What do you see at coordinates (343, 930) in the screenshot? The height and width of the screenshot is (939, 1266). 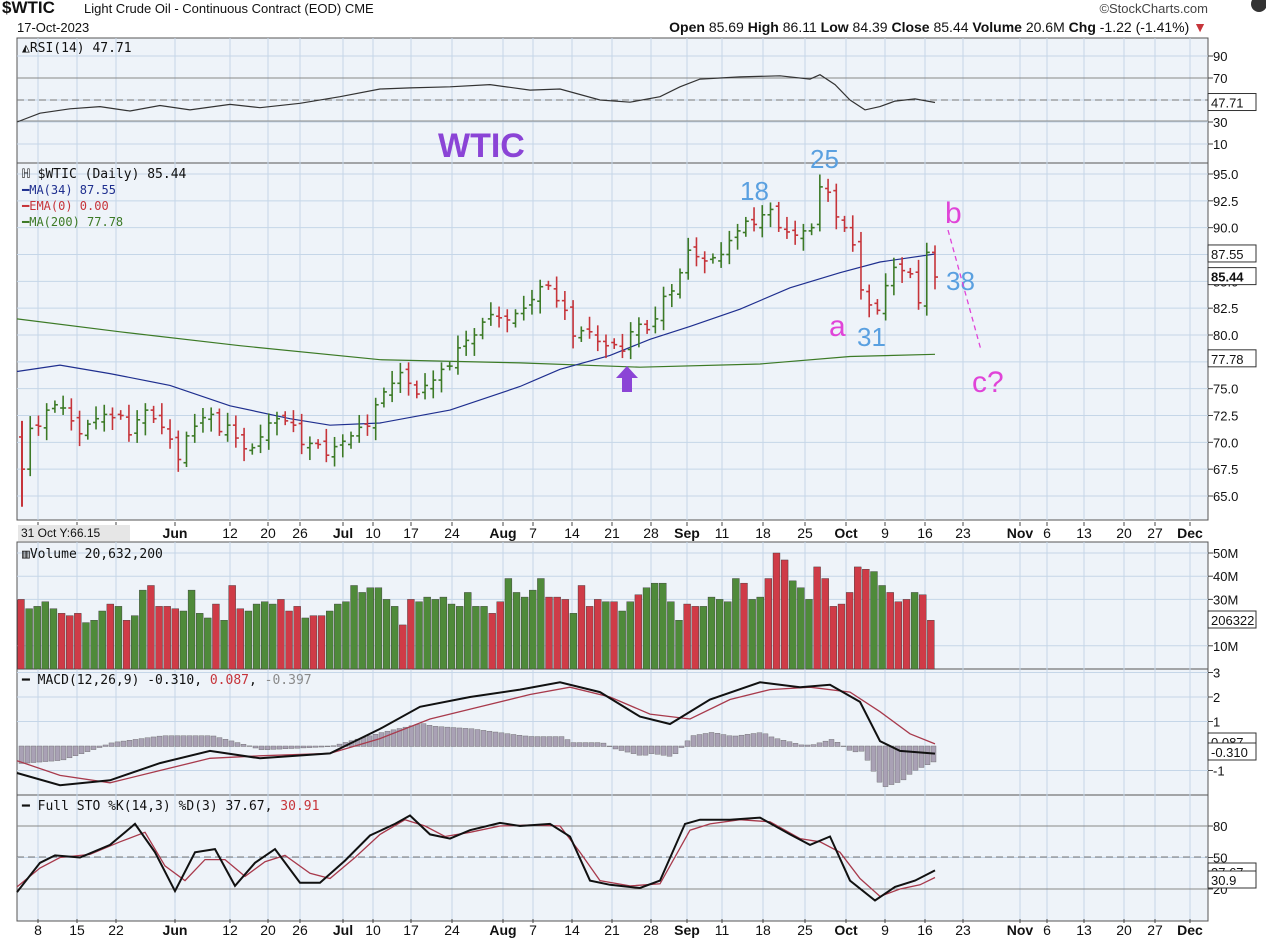 I see `x-tick-label: Jul` at bounding box center [343, 930].